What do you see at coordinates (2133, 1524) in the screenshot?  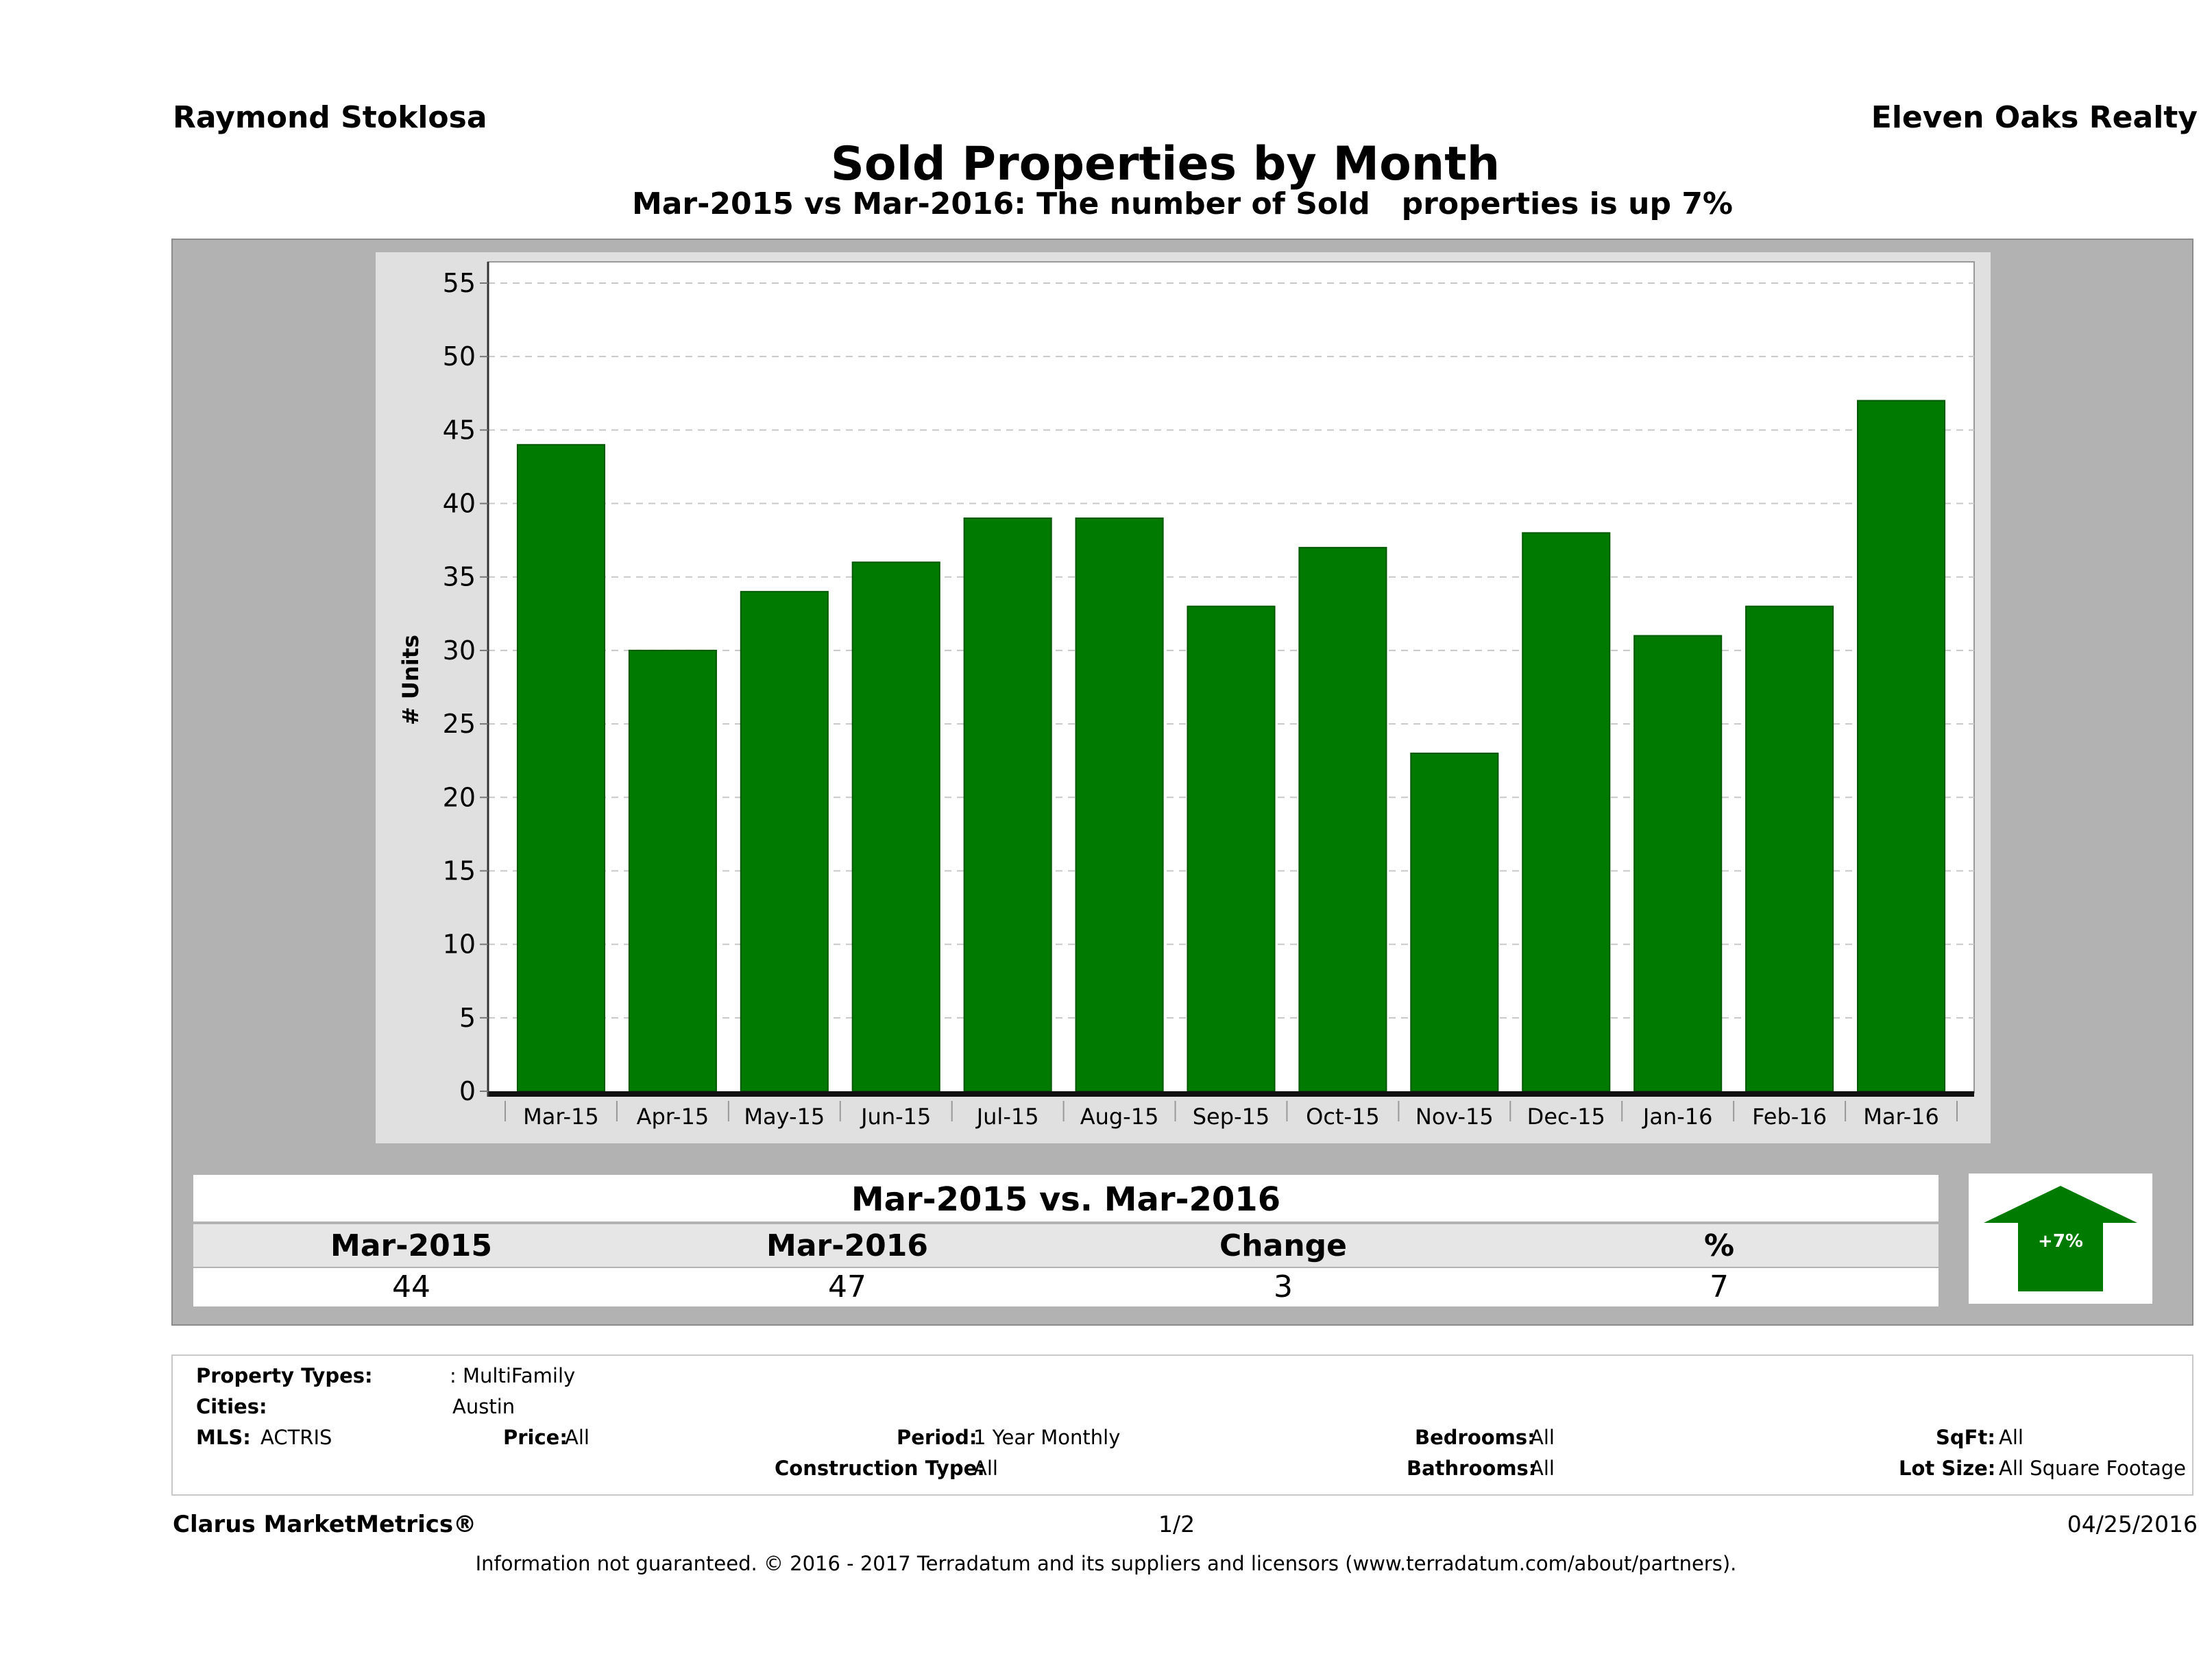 I see `report-date: 04/25/2016` at bounding box center [2133, 1524].